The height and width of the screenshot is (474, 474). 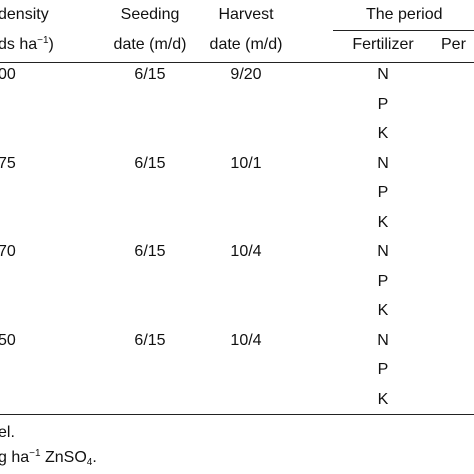 What do you see at coordinates (404, 14) in the screenshot?
I see `header-cell: The period` at bounding box center [404, 14].